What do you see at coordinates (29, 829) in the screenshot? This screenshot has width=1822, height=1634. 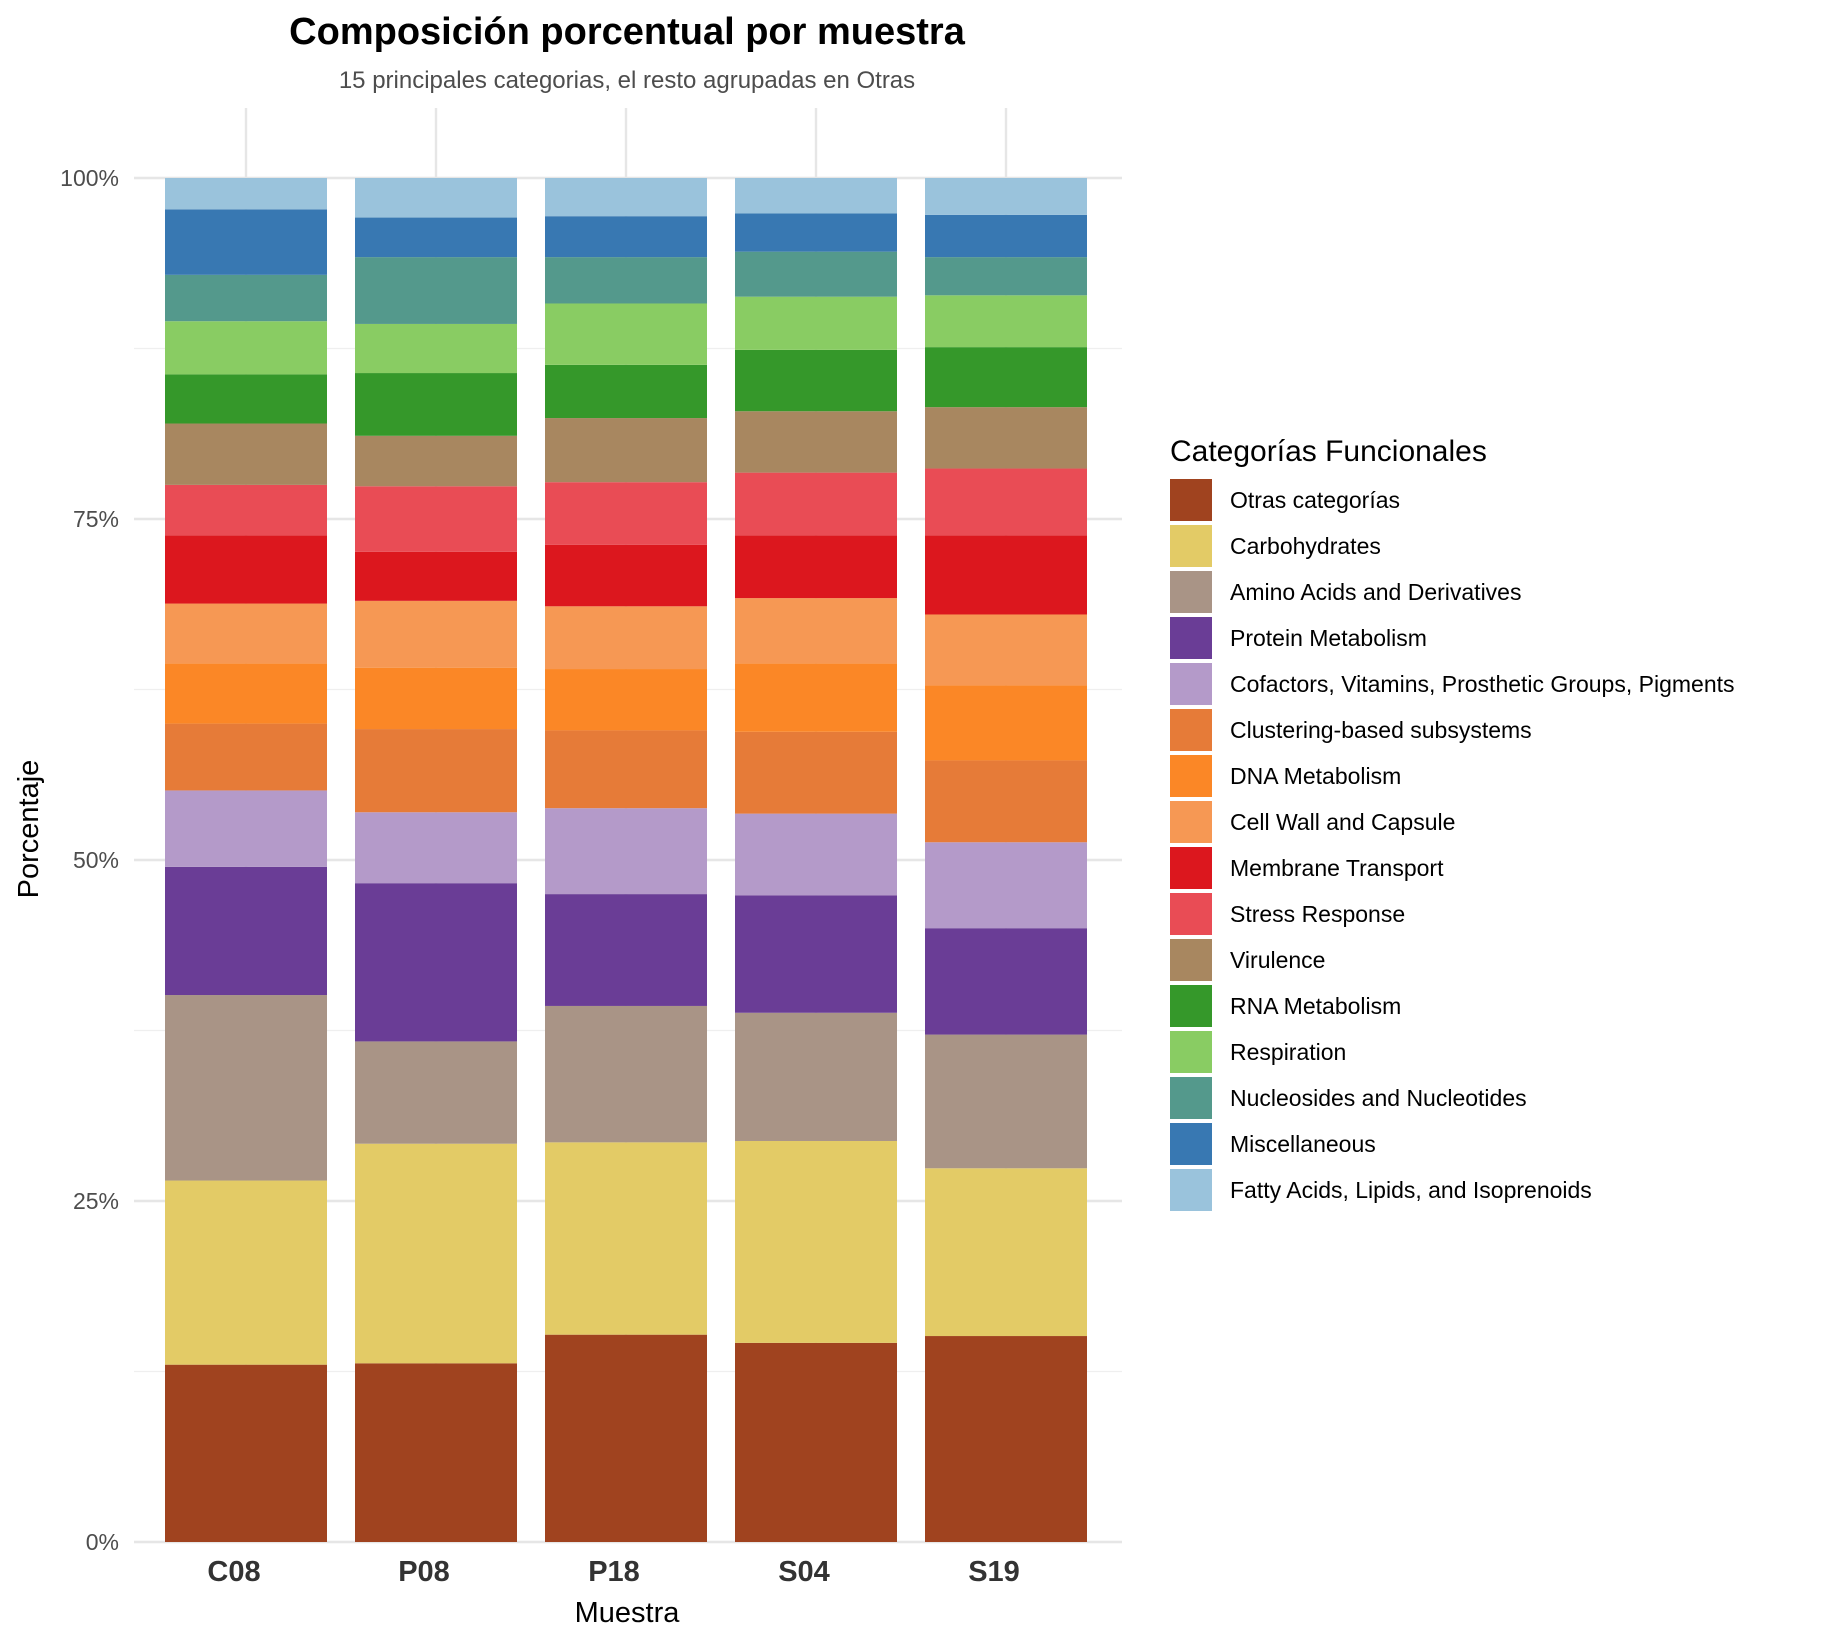 I see `y-axis-title: Porcentaje` at bounding box center [29, 829].